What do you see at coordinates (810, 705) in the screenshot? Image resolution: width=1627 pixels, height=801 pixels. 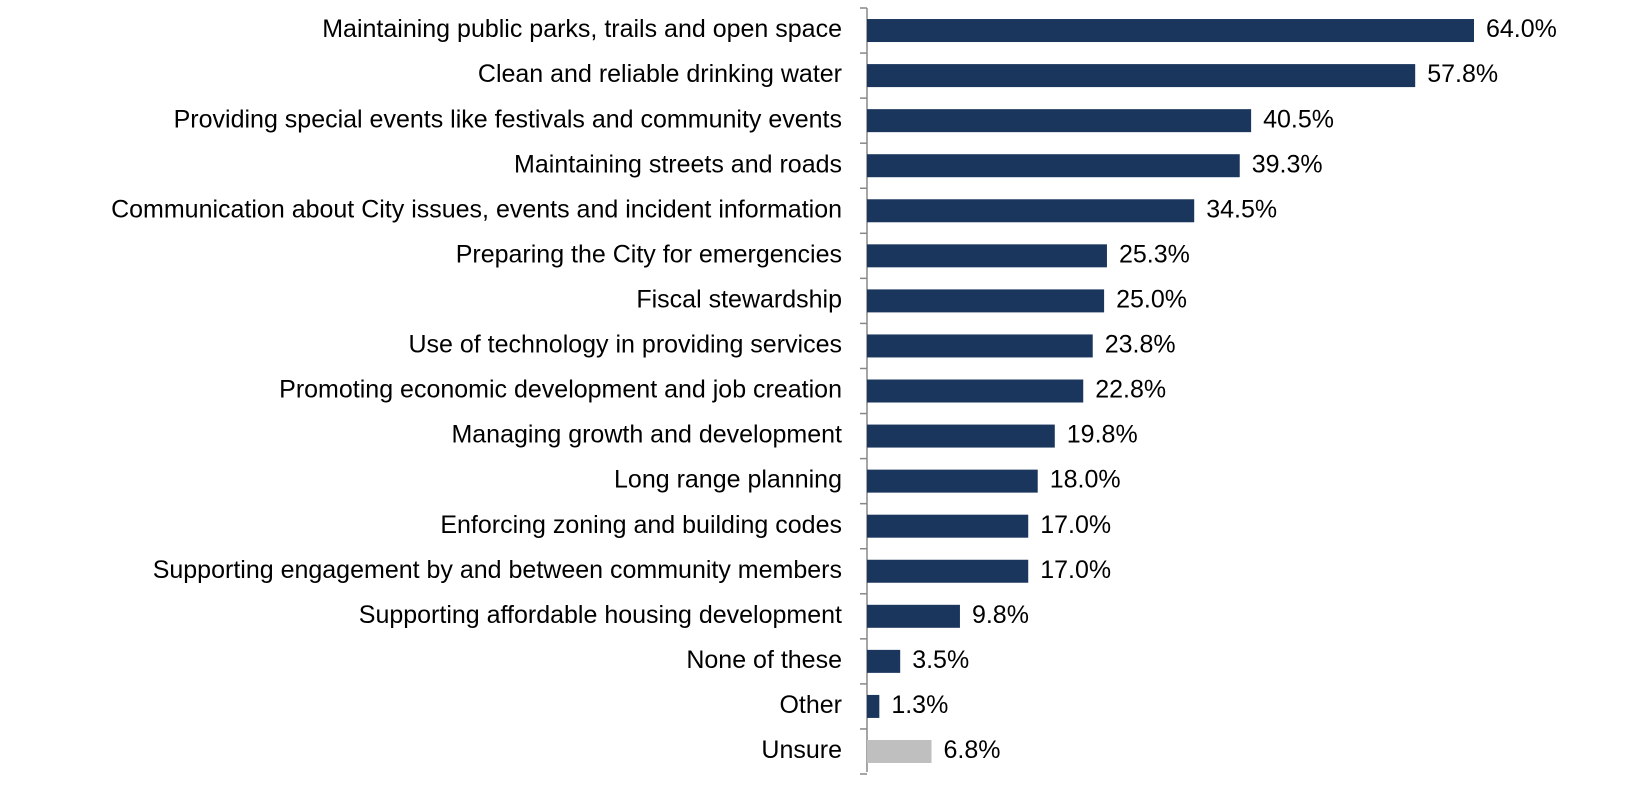 I see `category-label: Other` at bounding box center [810, 705].